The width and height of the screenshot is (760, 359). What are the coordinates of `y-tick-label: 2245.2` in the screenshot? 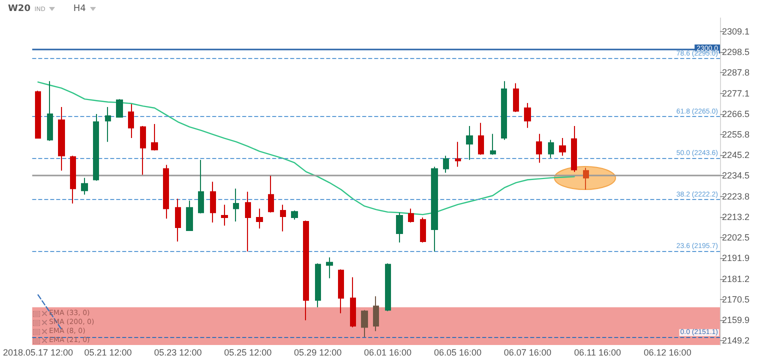 It's located at (736, 155).